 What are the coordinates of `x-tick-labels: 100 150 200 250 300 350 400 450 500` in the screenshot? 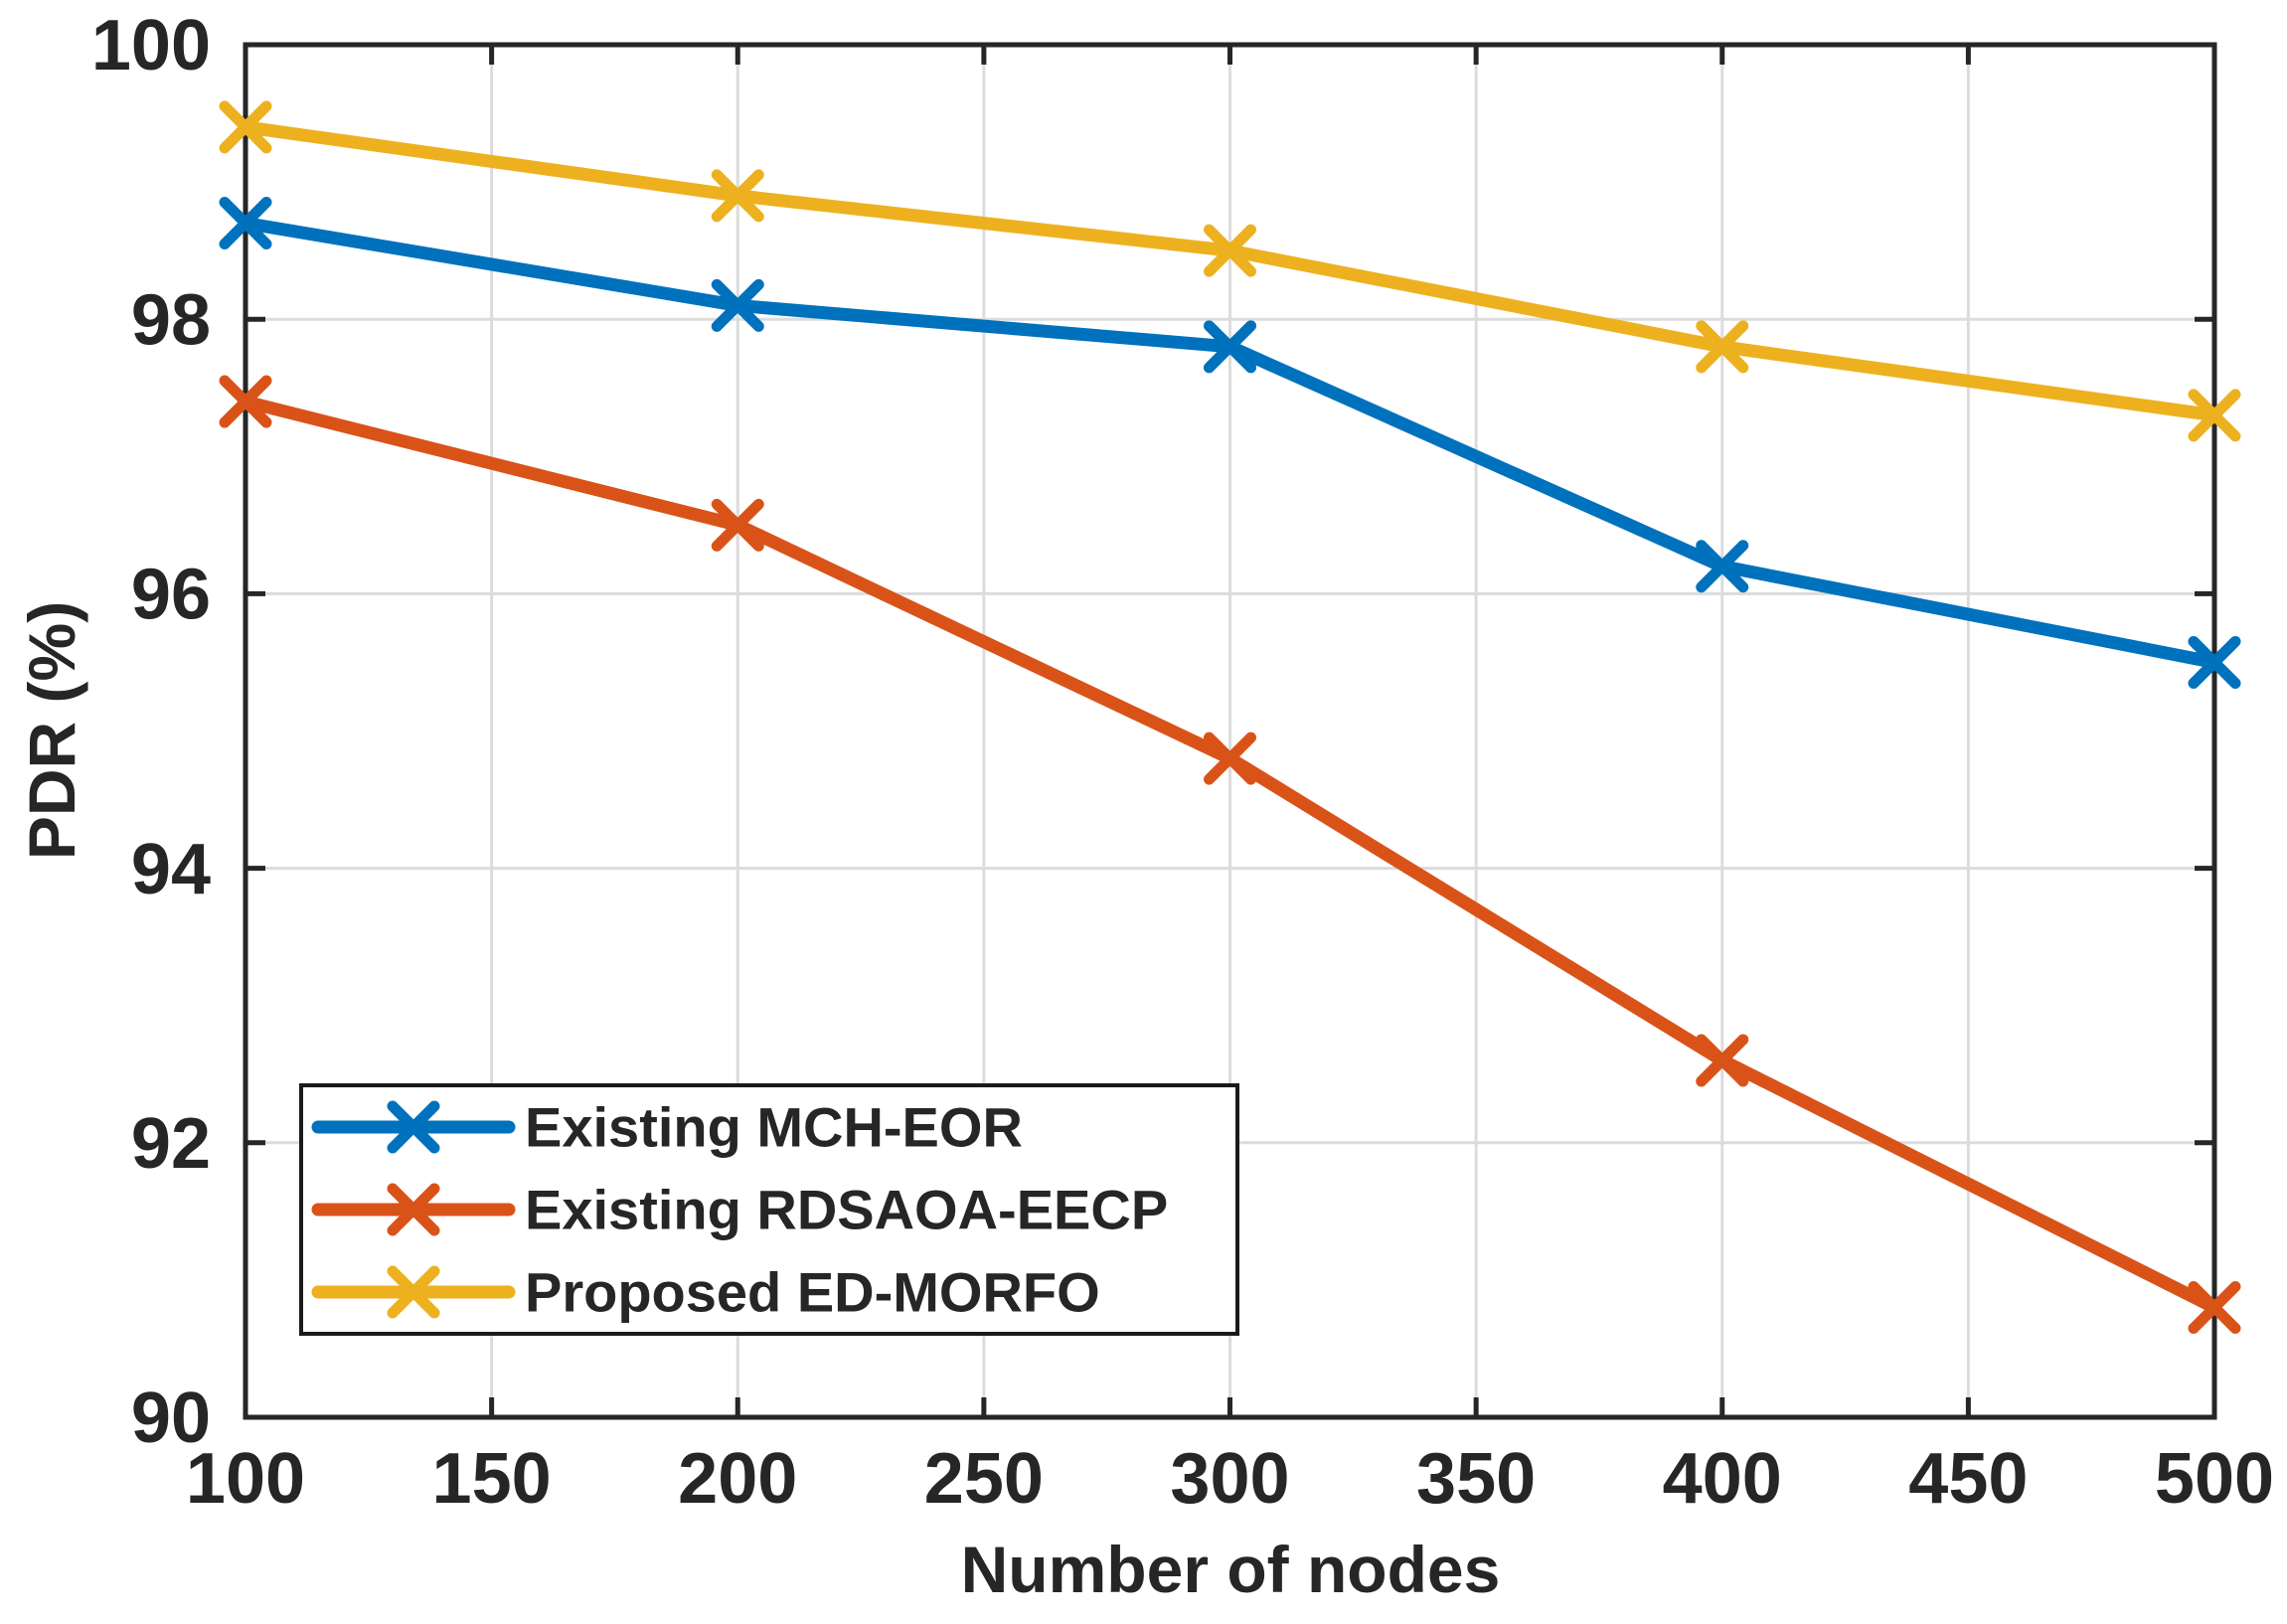 It's located at (1230, 1479).